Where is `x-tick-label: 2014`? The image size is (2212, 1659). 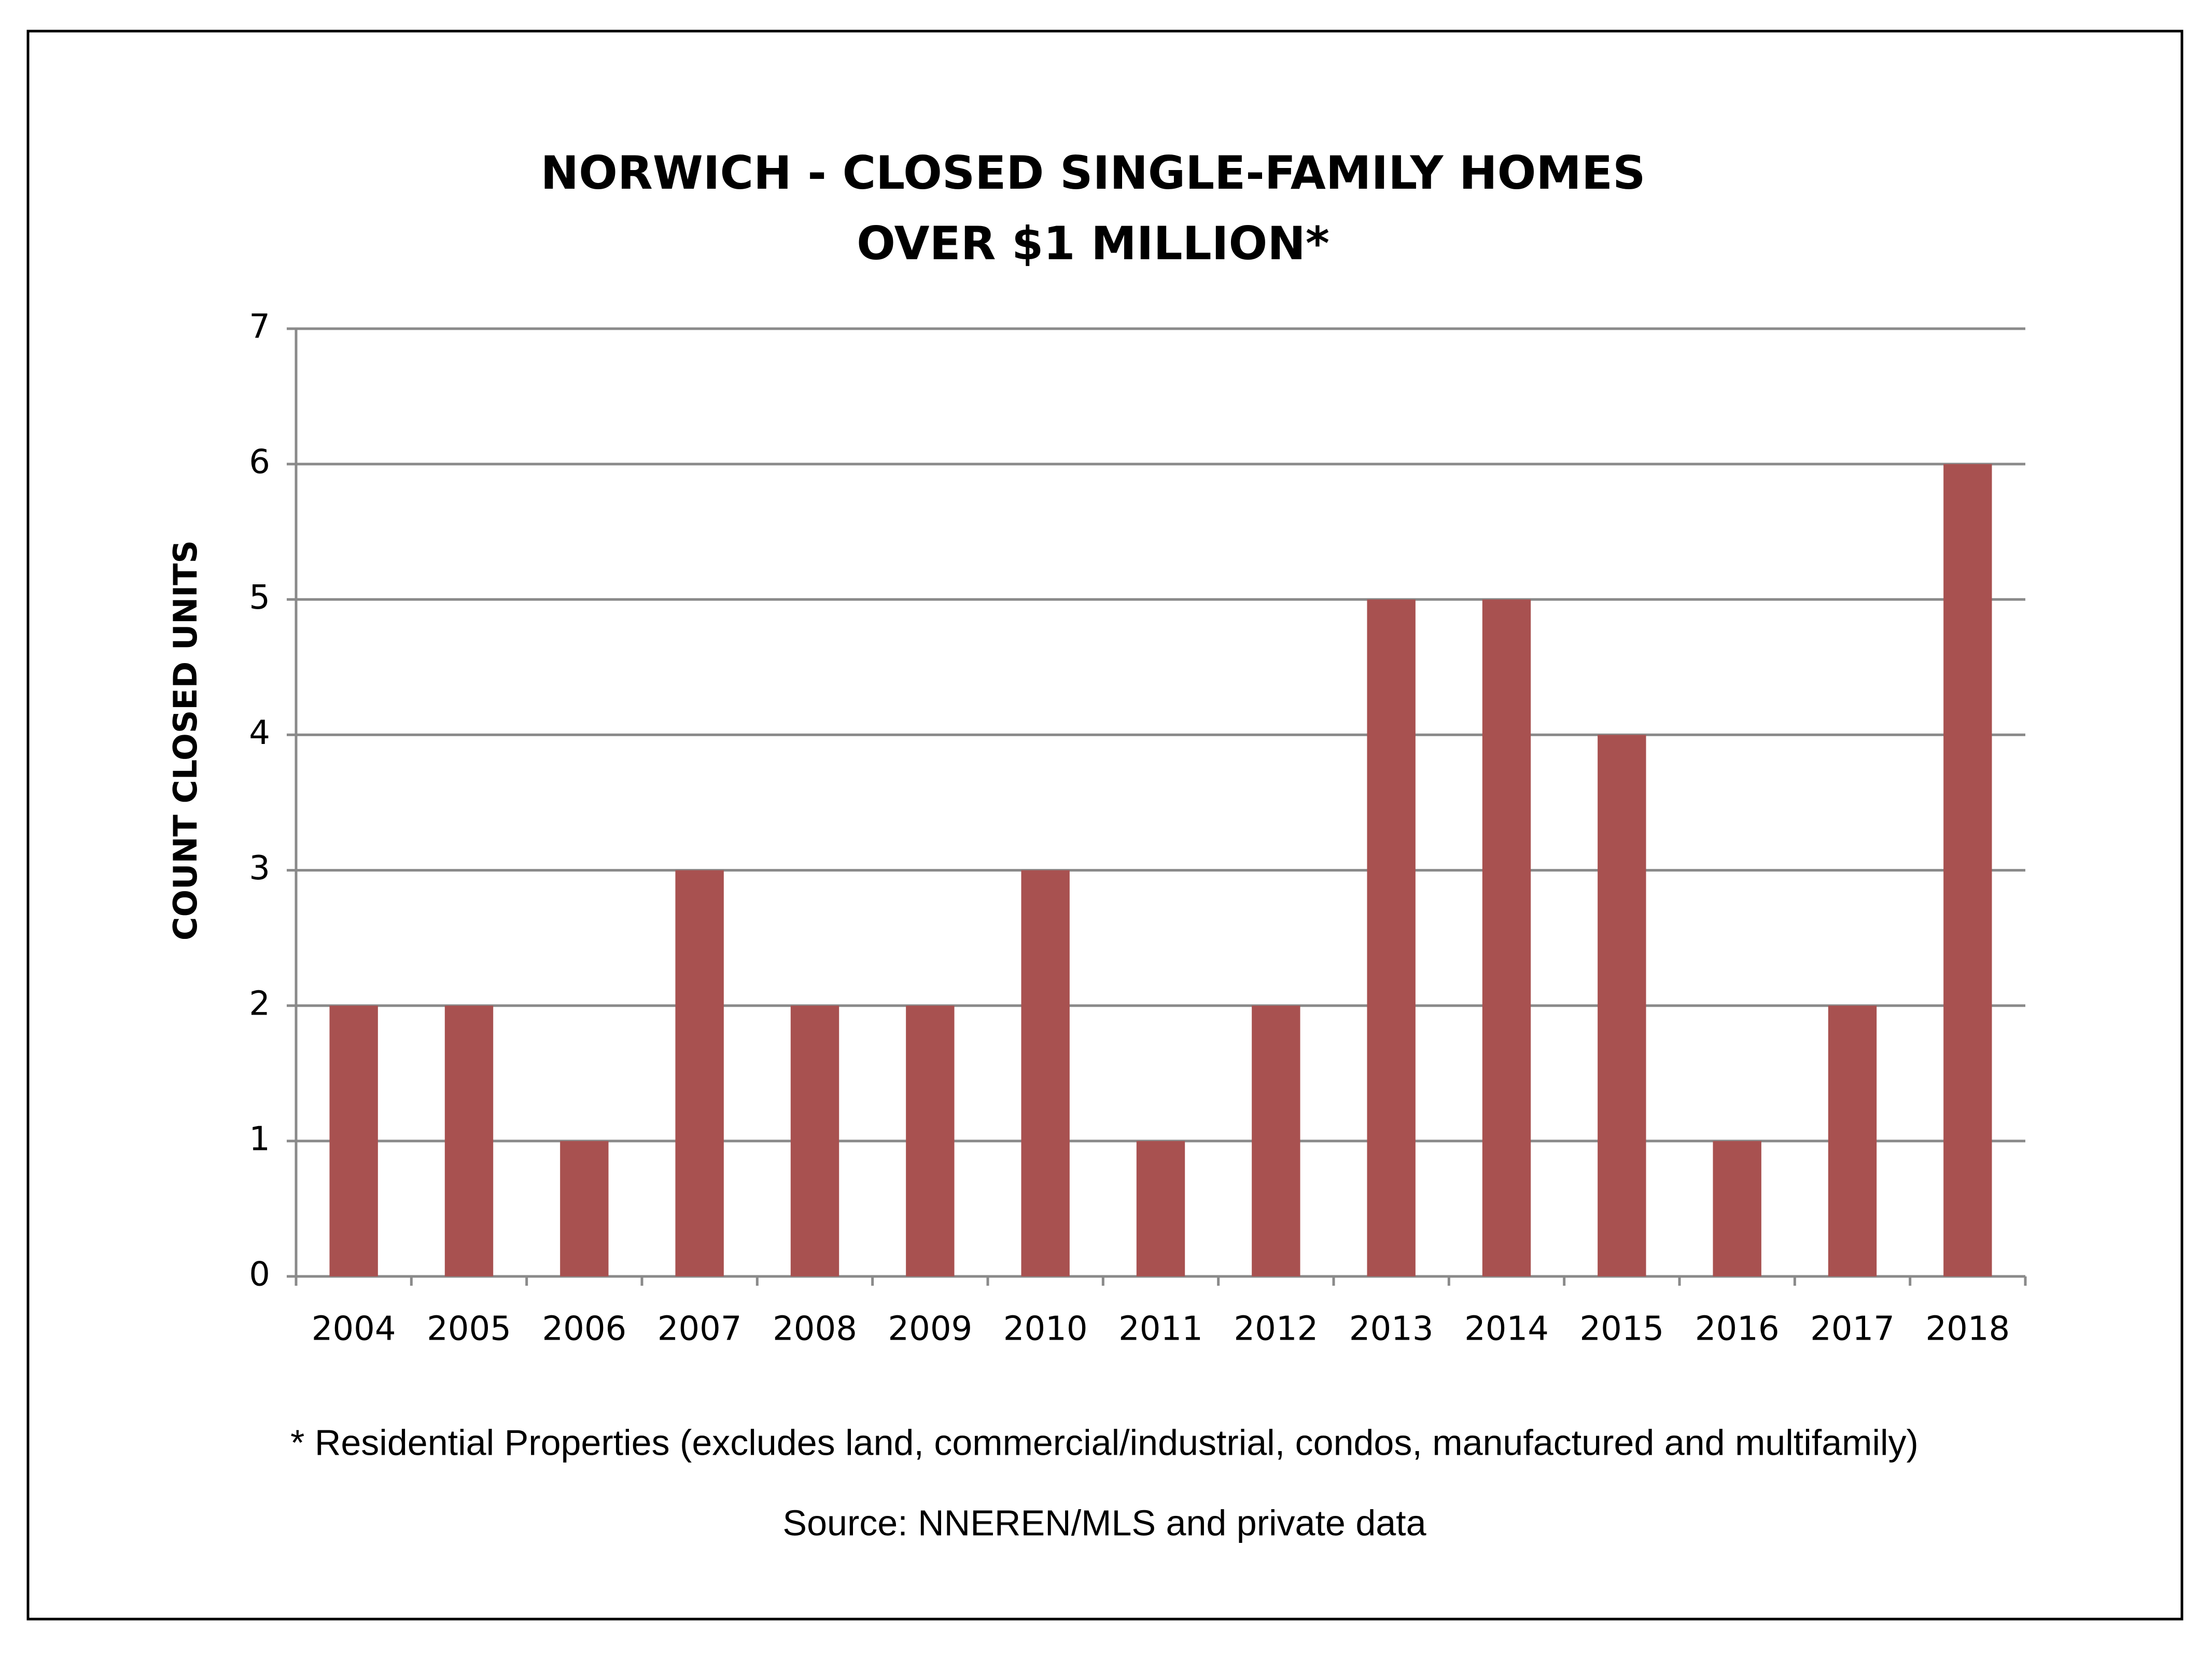 x-tick-label: 2014 is located at coordinates (1506, 1329).